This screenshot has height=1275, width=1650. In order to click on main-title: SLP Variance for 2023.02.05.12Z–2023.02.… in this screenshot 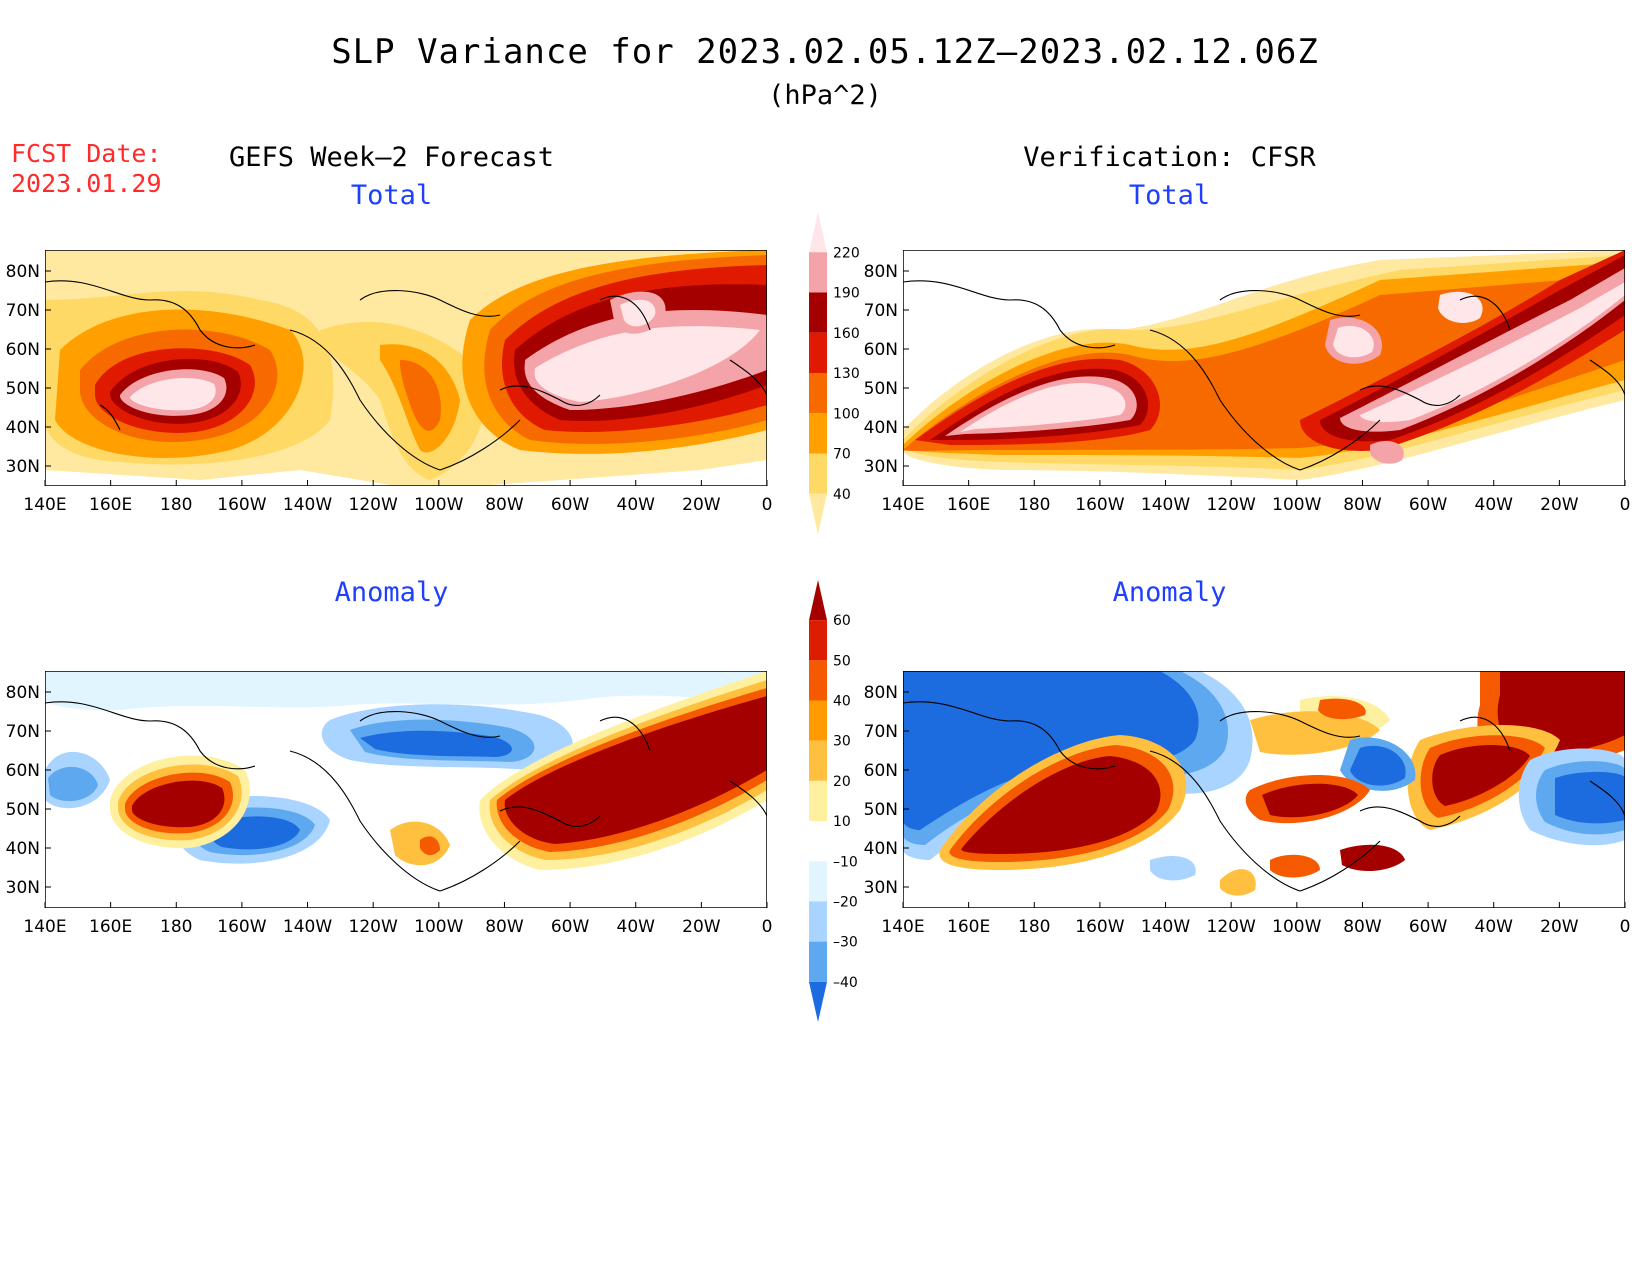, I will do `click(825, 52)`.